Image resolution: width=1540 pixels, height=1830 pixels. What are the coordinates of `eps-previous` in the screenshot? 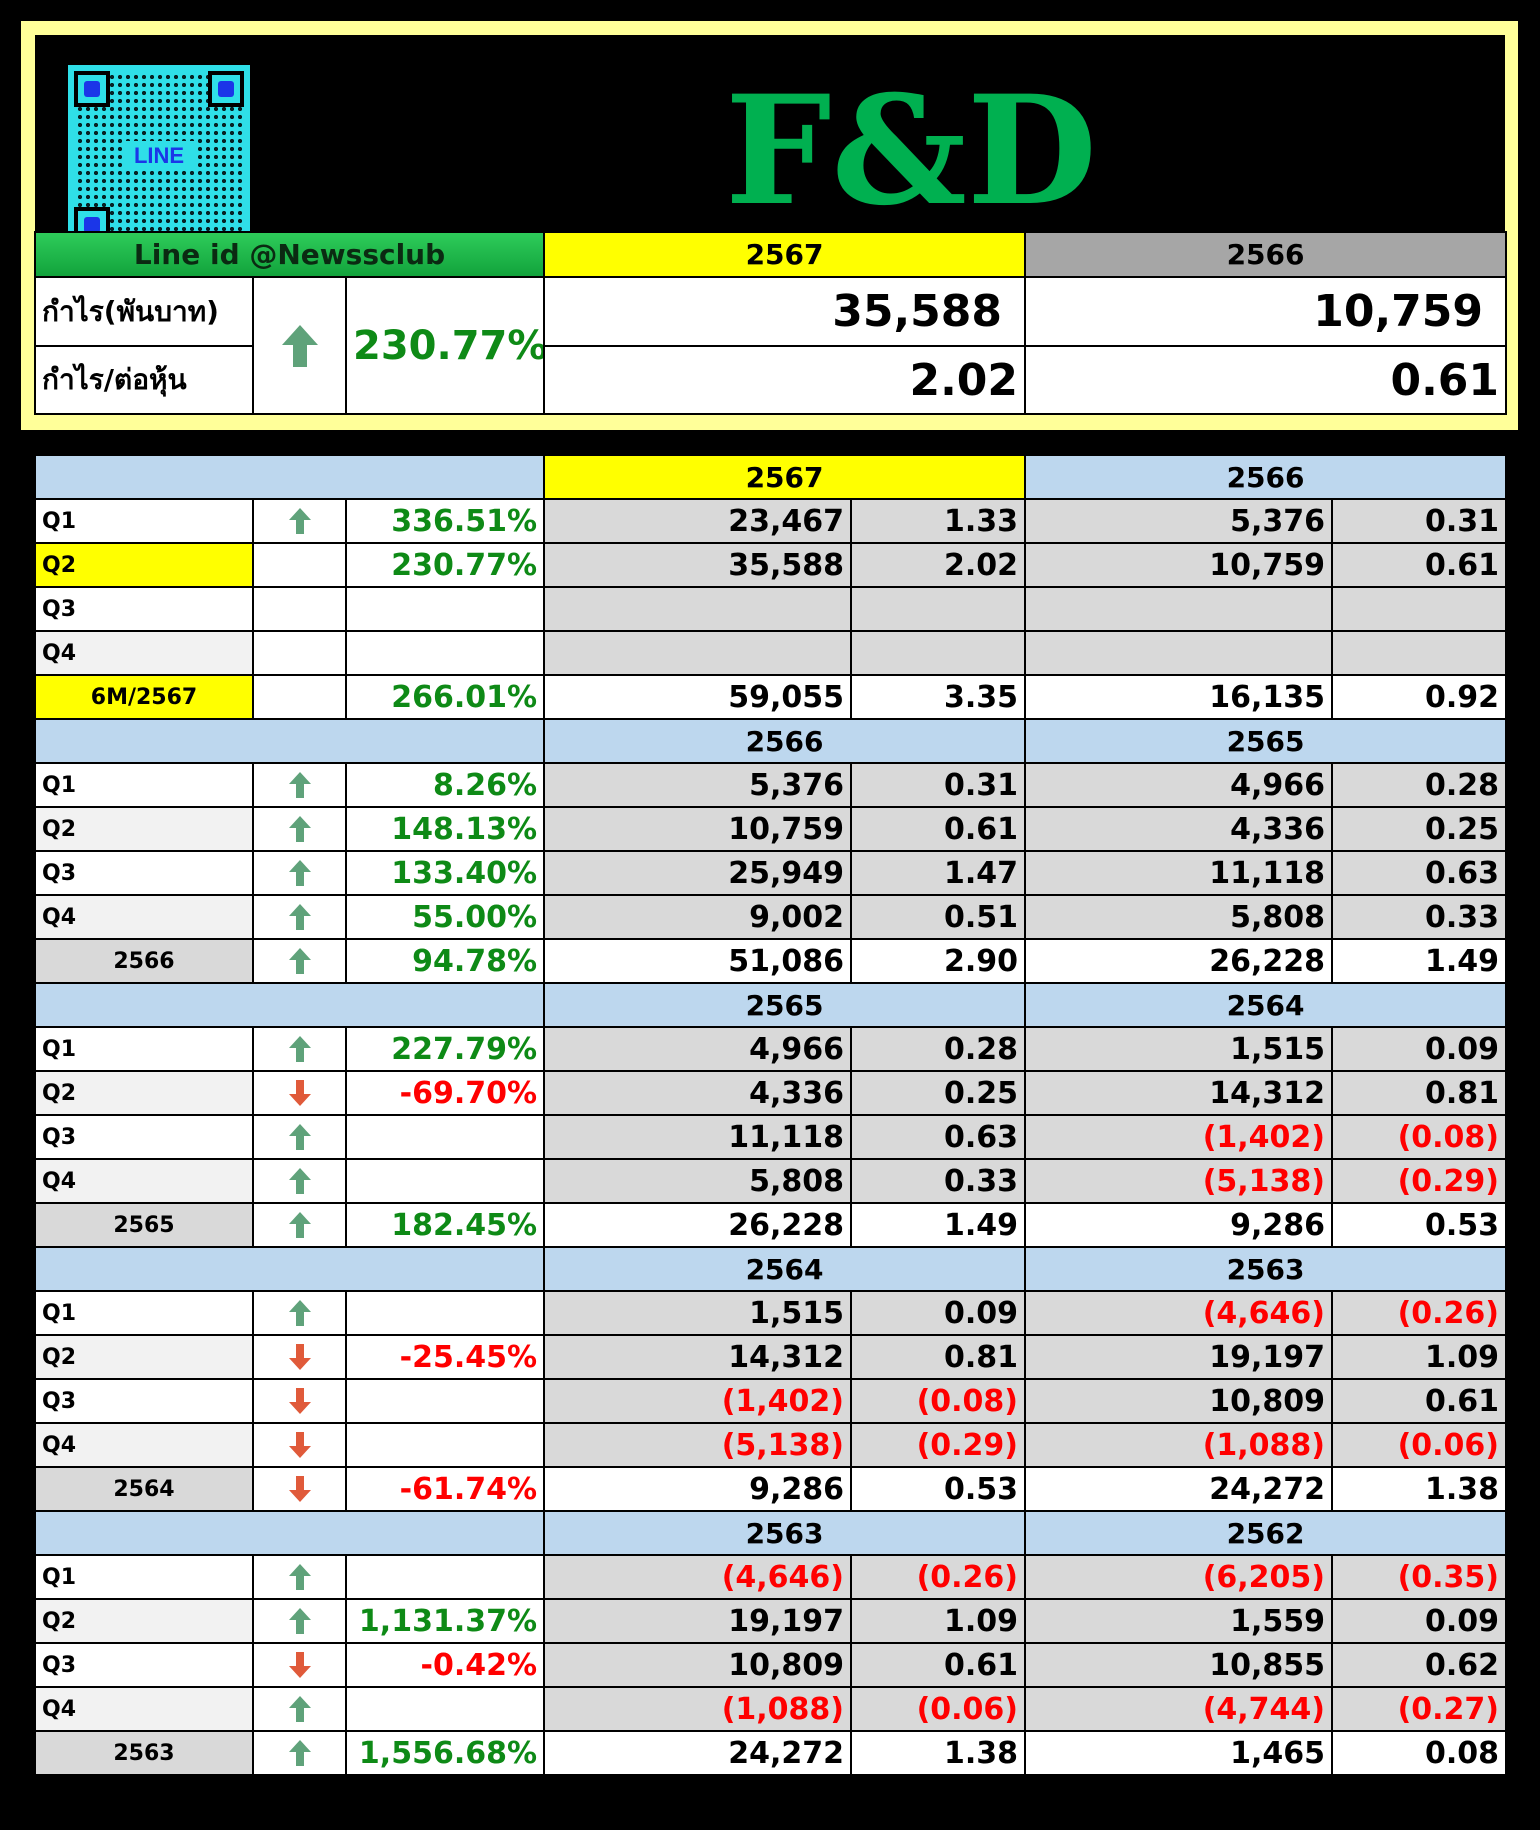 It's located at (1419, 609).